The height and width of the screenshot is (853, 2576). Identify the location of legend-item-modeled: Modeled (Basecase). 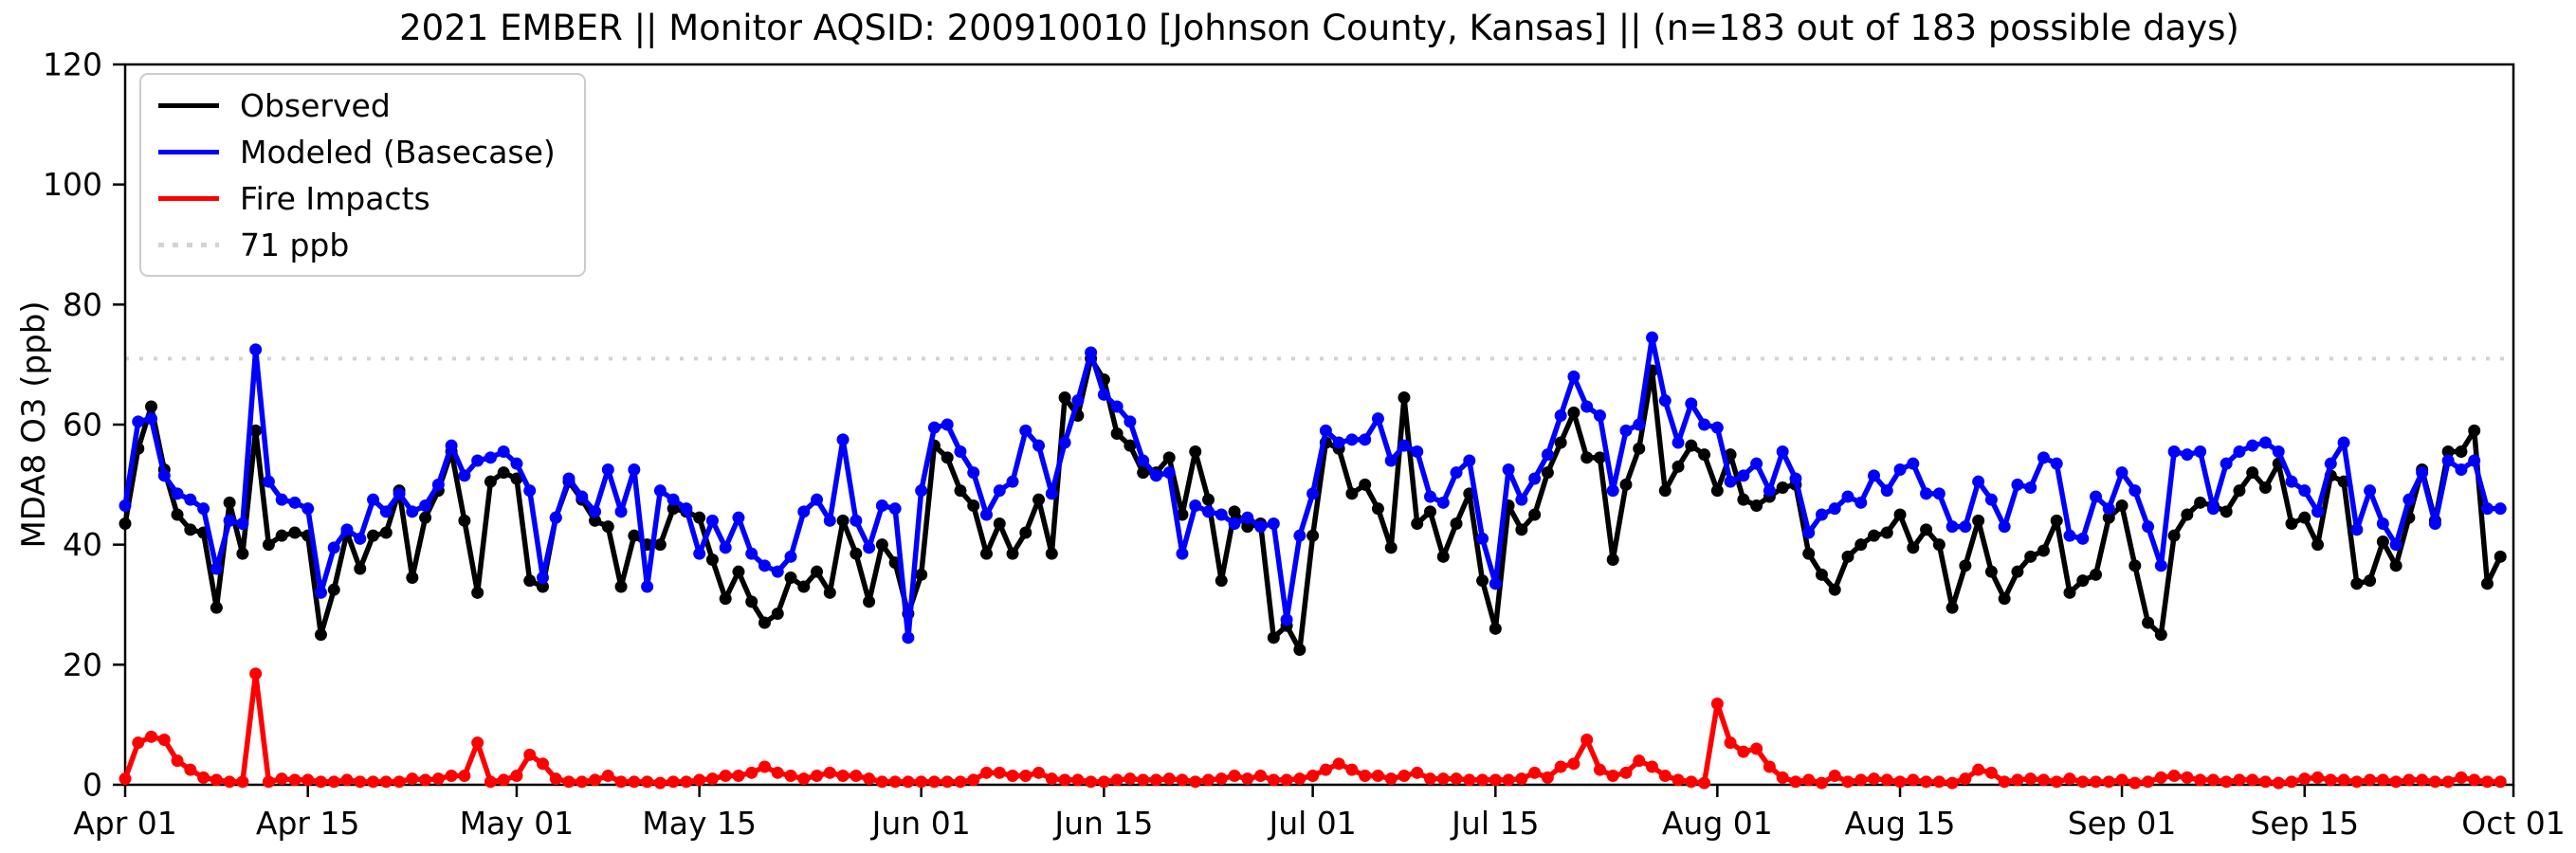
(357, 152).